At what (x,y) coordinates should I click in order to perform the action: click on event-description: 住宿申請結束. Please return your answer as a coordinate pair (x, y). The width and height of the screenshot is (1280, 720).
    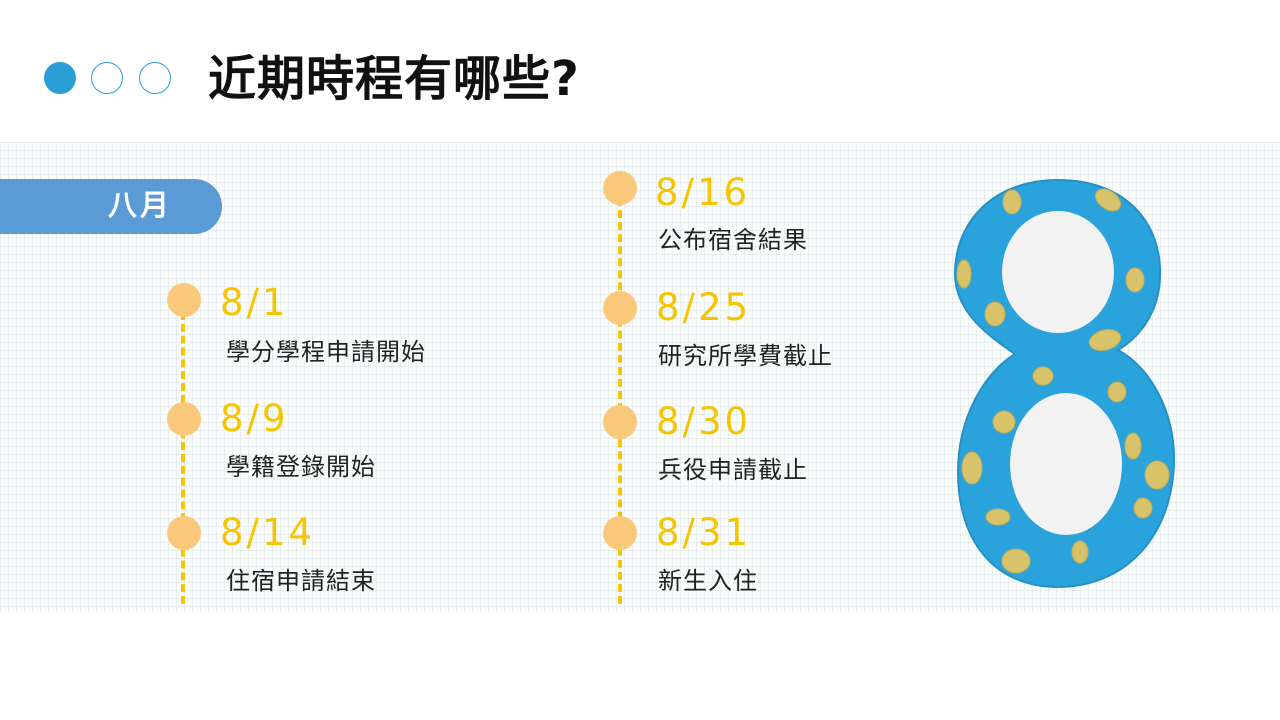
    Looking at the image, I should click on (301, 581).